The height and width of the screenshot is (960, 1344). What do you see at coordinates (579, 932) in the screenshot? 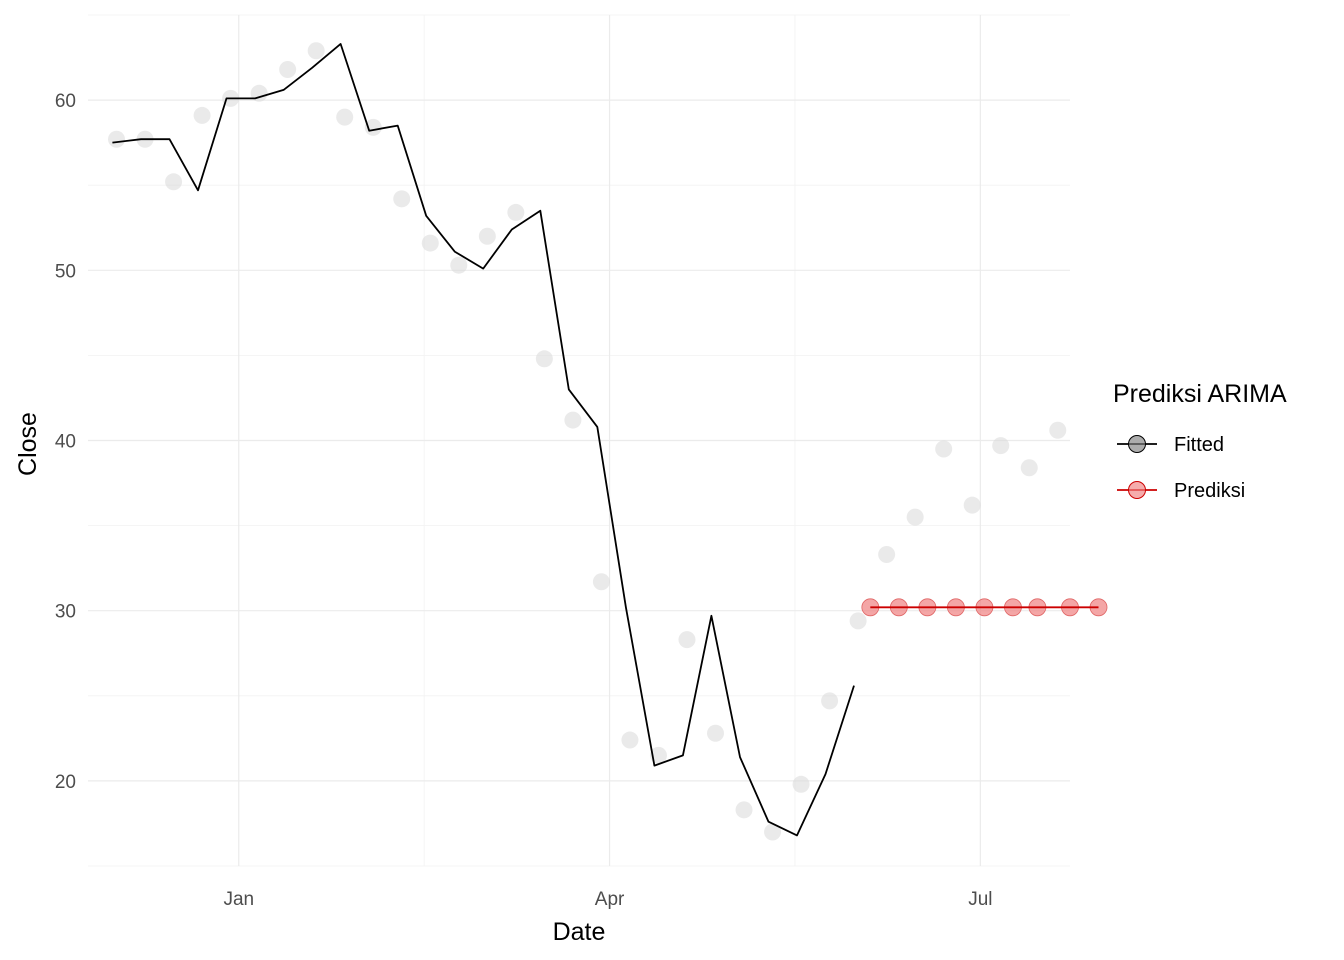
I see `x-axis-title: Date` at bounding box center [579, 932].